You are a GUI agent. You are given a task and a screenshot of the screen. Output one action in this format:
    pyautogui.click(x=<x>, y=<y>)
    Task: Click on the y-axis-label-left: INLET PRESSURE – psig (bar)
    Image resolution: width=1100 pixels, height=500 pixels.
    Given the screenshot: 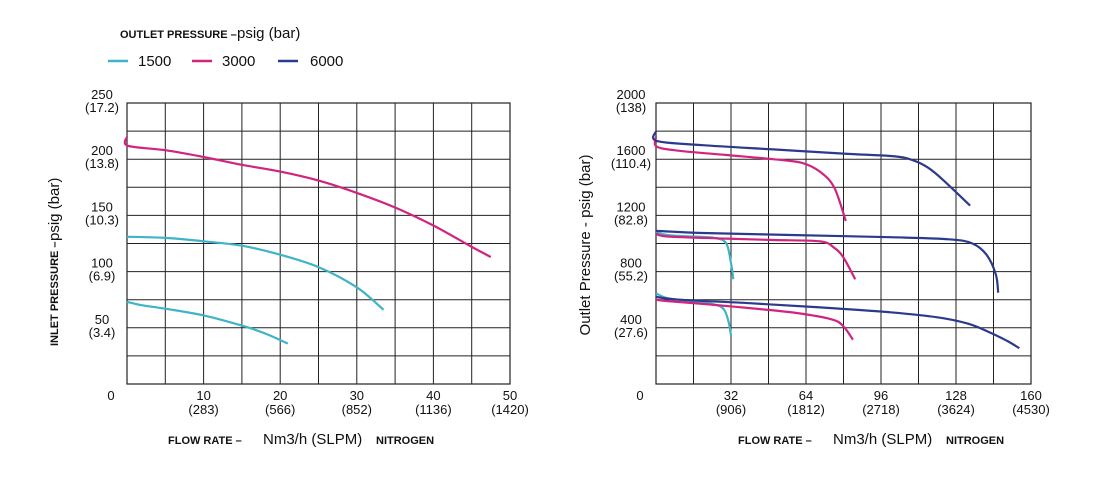 What is the action you would take?
    pyautogui.click(x=54, y=262)
    